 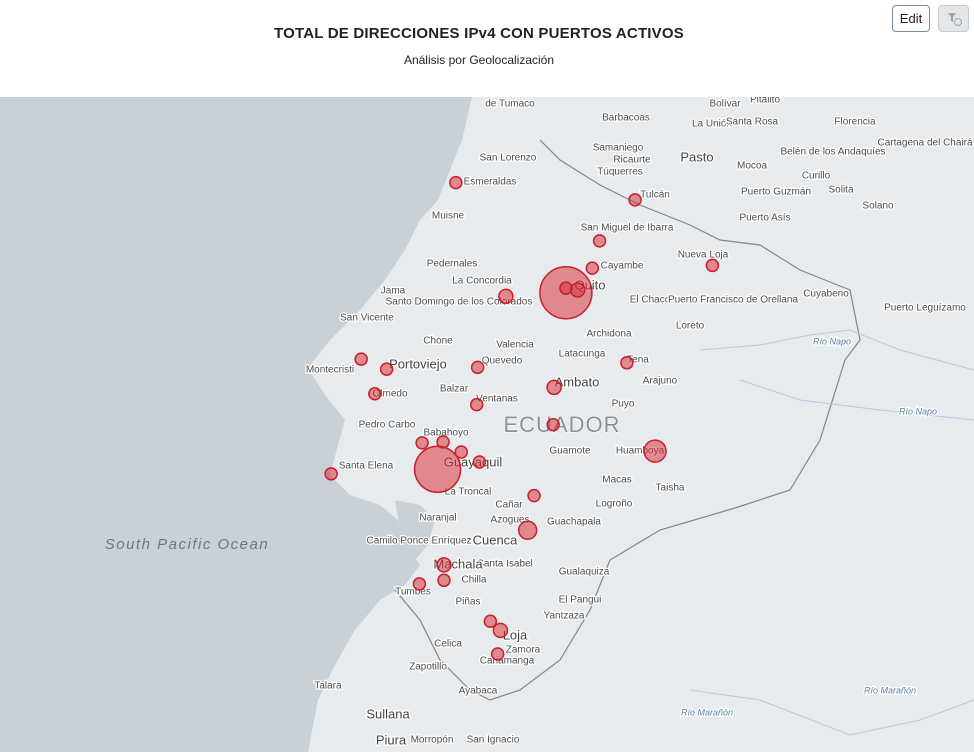 I want to click on place-label: Babahoyo, so click(x=445, y=433).